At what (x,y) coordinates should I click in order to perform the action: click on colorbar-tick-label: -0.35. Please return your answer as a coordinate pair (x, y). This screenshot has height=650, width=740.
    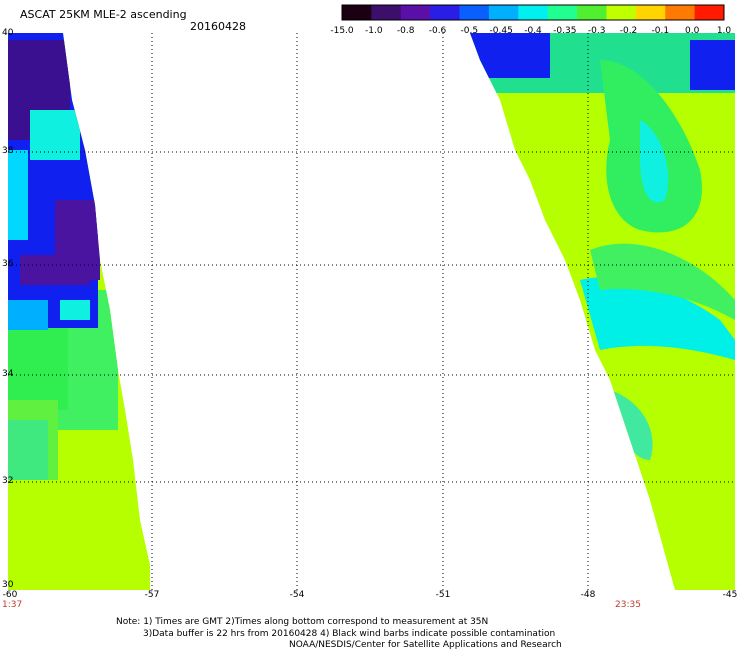
    Looking at the image, I should click on (565, 31).